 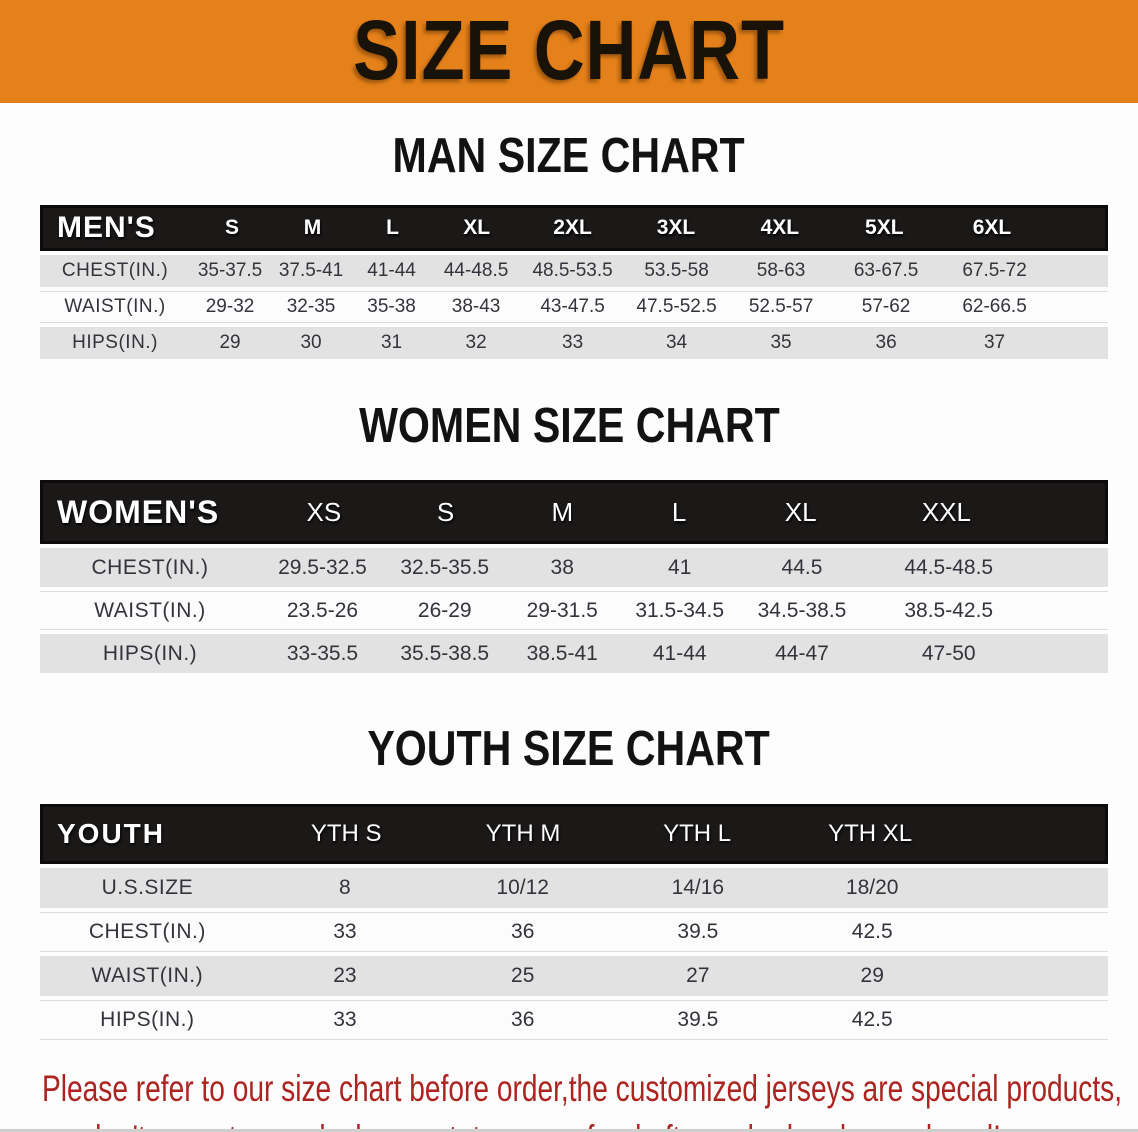 What do you see at coordinates (230, 306) in the screenshot?
I see `men-size-value: 29-32` at bounding box center [230, 306].